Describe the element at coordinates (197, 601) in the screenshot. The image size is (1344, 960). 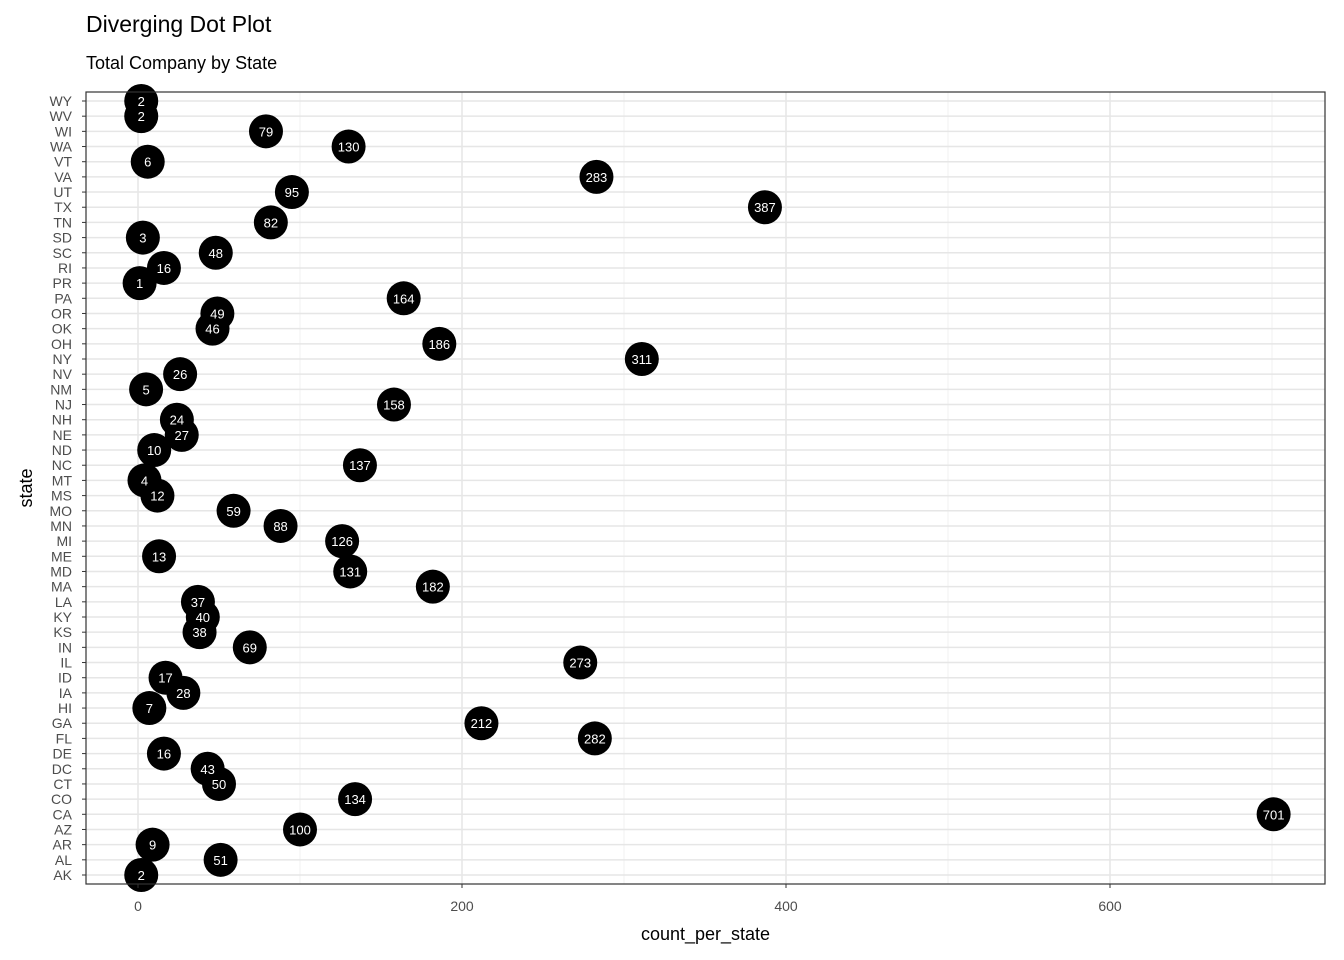
I see `data-point-la` at that location.